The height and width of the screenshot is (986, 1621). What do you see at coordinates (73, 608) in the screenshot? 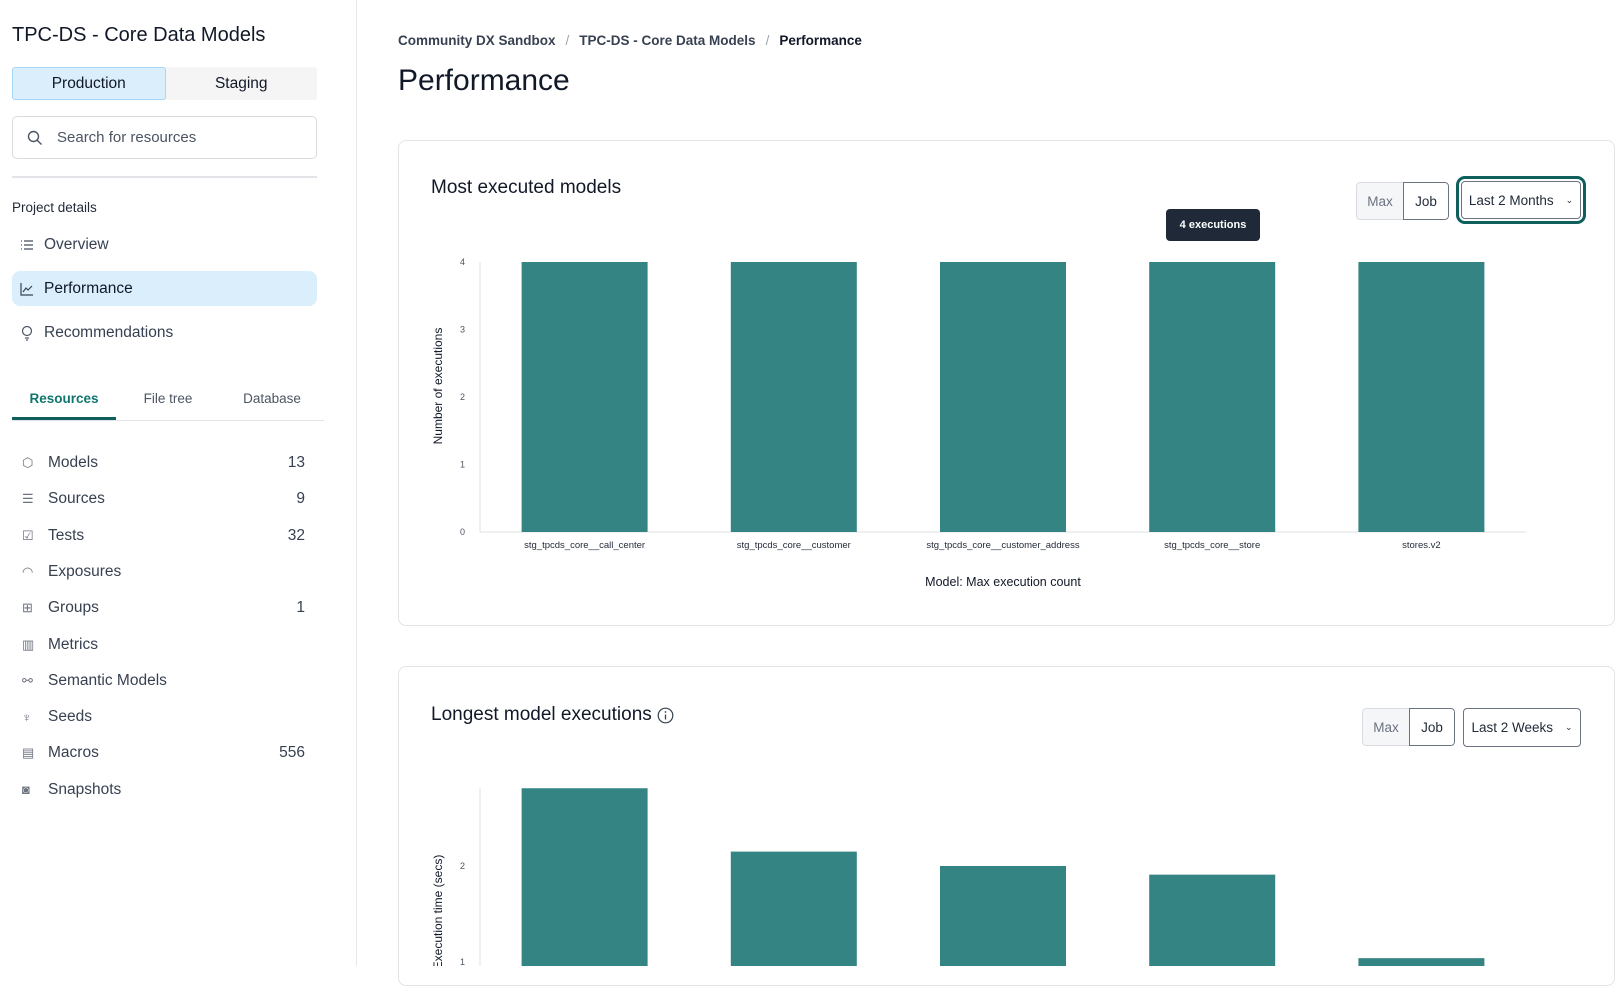
I see `resource-label: Groups` at bounding box center [73, 608].